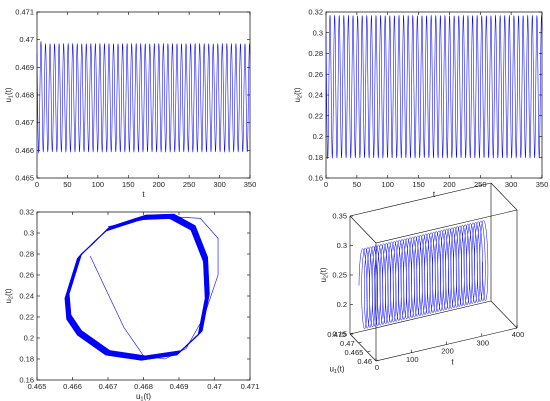  What do you see at coordinates (342, 304) in the screenshot?
I see `z-tick-label: 0.2` at bounding box center [342, 304].